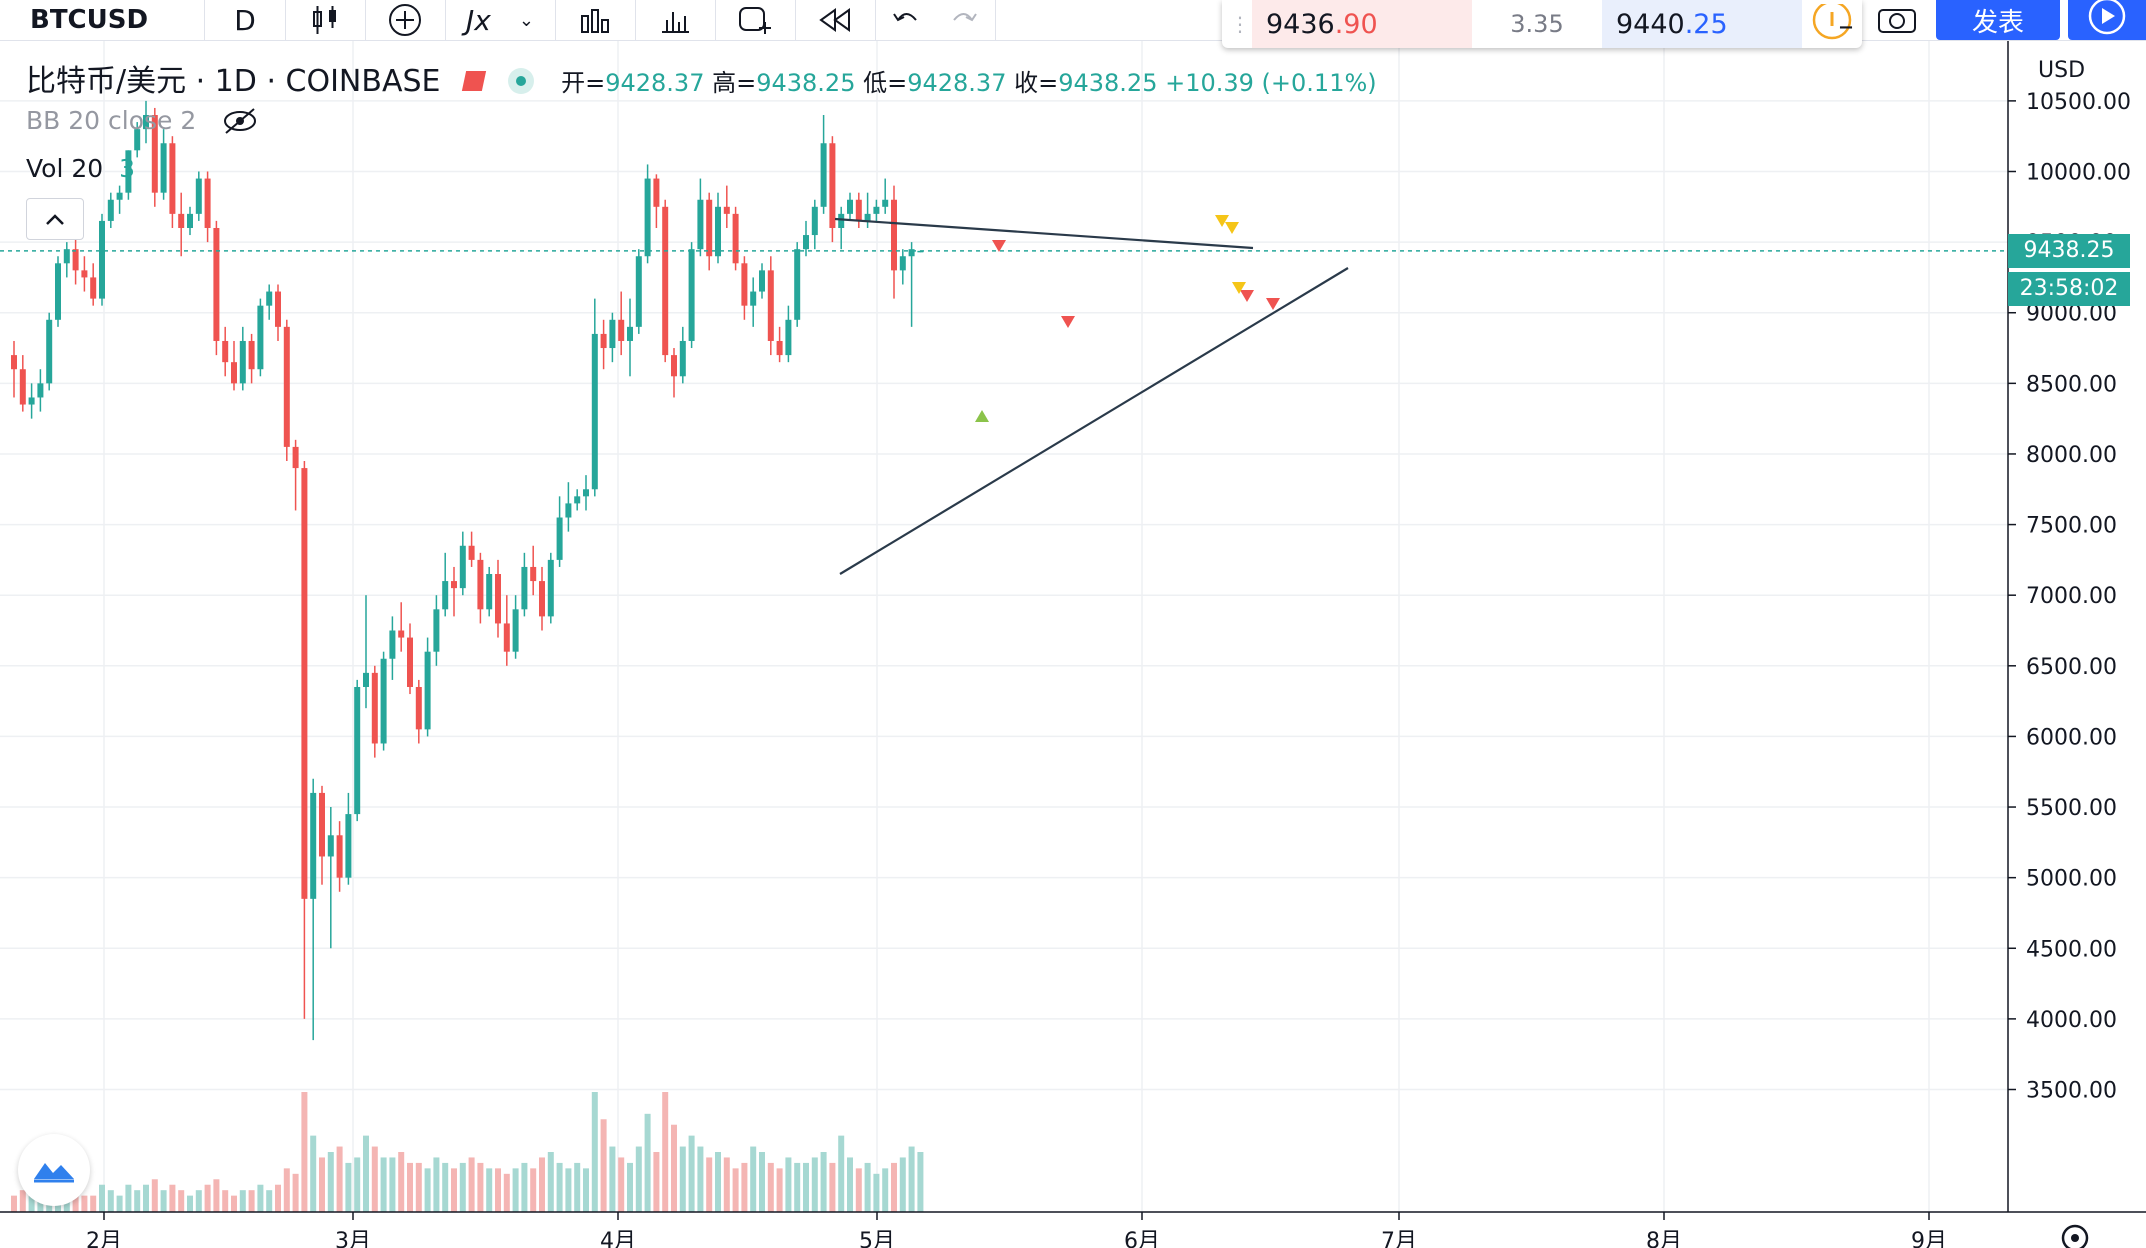 This screenshot has height=1248, width=2146. I want to click on currency-label: USD, so click(2062, 70).